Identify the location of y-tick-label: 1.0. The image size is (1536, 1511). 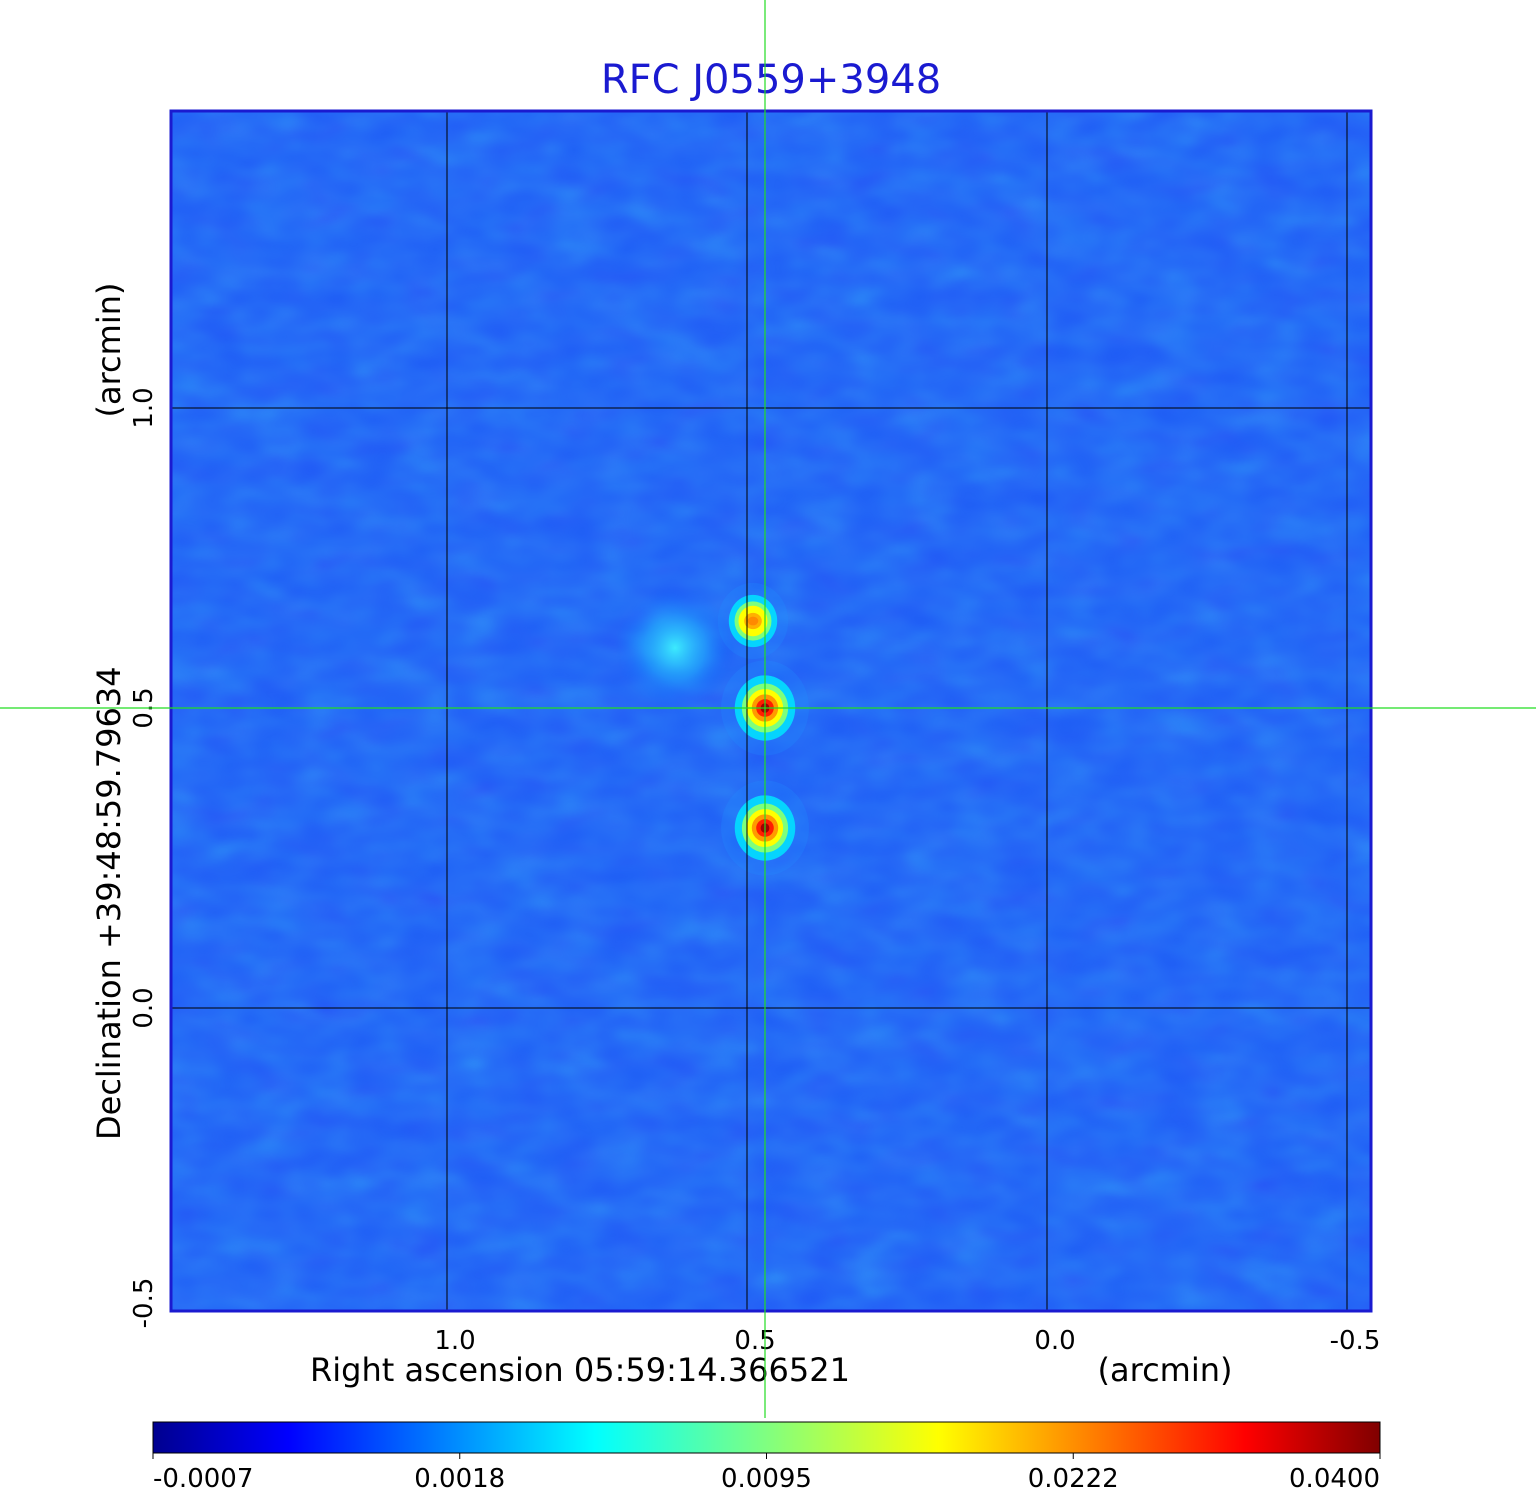
(144, 407).